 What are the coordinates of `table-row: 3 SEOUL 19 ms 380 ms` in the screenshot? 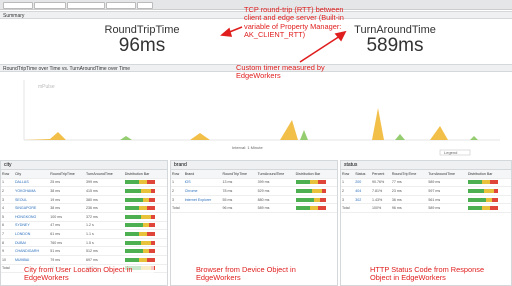 It's located at (84, 200).